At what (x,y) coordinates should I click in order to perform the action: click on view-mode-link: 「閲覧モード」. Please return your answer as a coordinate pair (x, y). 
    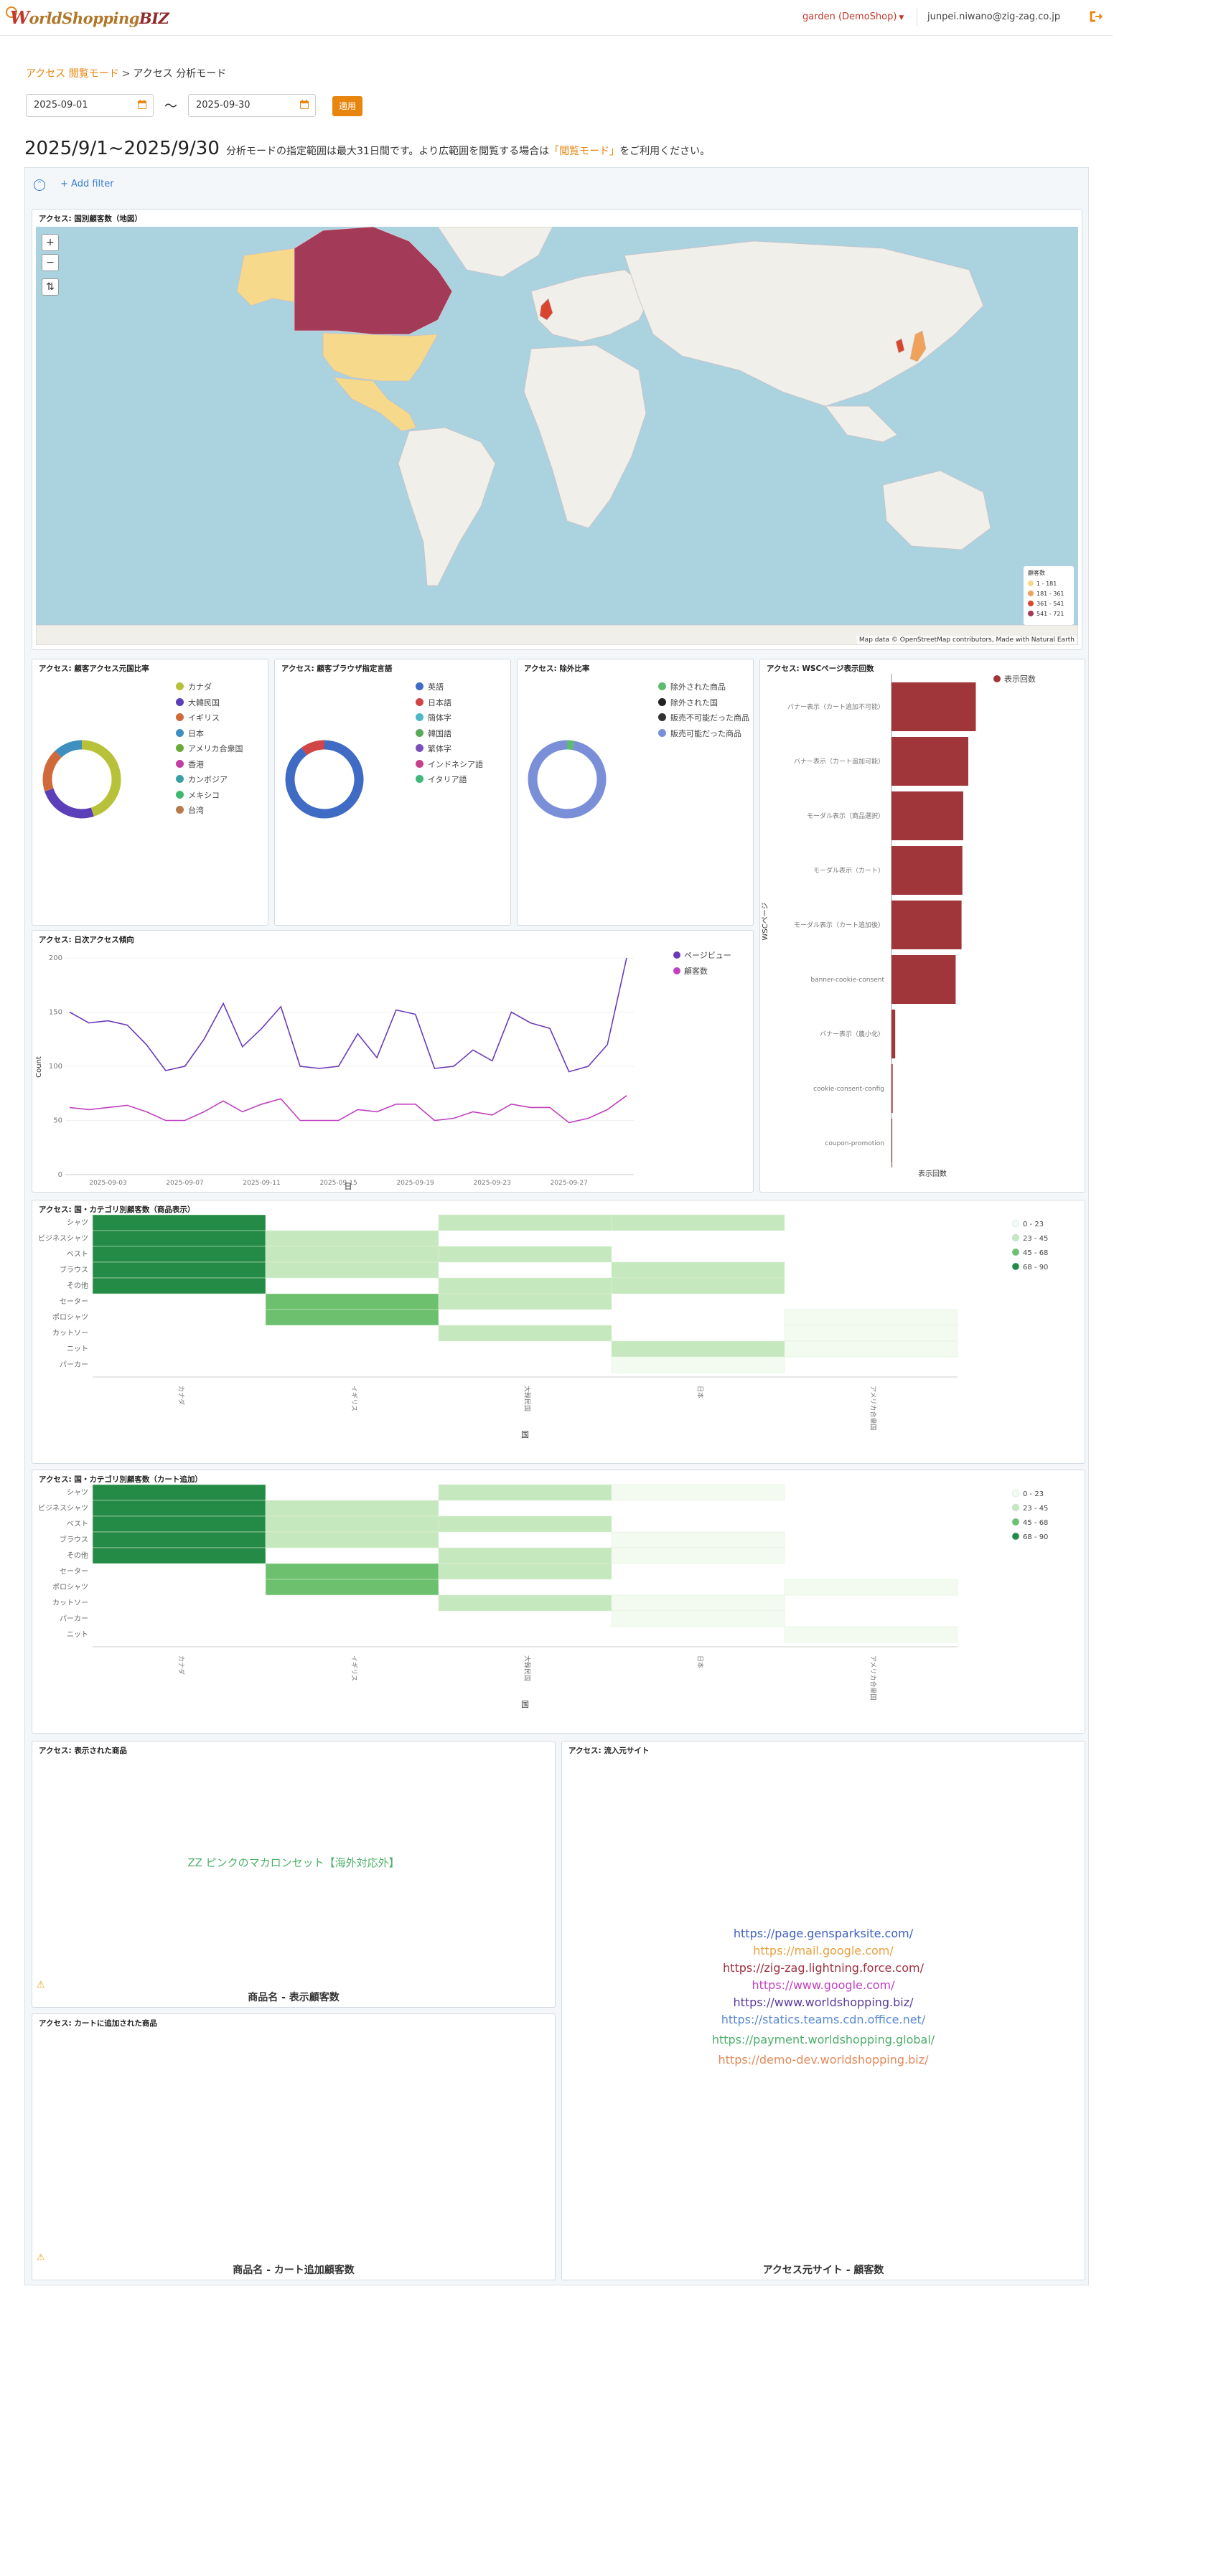
    Looking at the image, I should click on (584, 151).